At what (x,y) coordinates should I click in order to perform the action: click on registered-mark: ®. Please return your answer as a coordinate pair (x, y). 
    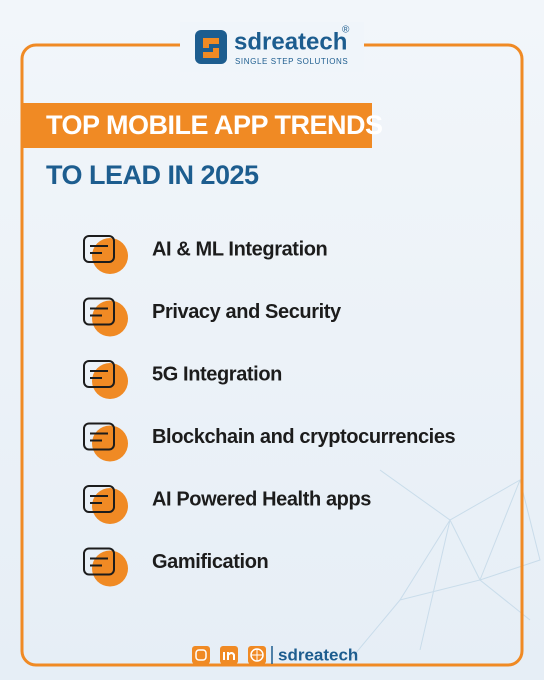
    Looking at the image, I should click on (346, 30).